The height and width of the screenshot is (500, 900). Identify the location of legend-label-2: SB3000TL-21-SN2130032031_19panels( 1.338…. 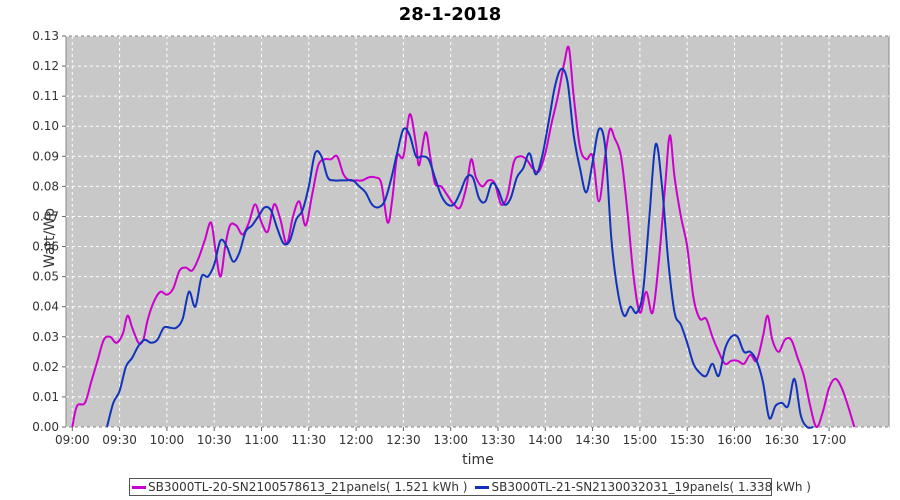
(651, 487).